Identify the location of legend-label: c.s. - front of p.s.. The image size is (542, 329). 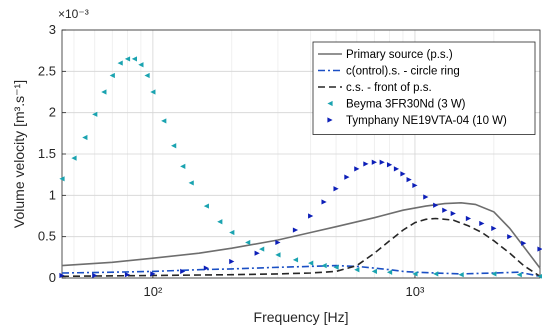
(389, 88).